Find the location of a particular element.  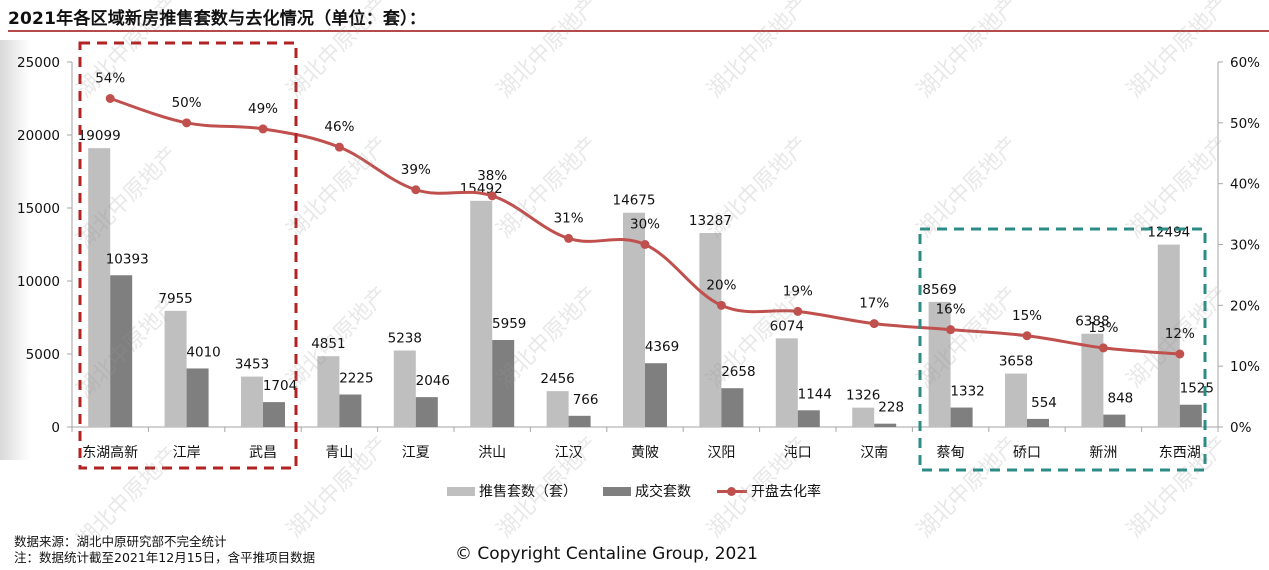

bar-sales-value: 10393 is located at coordinates (127, 259).